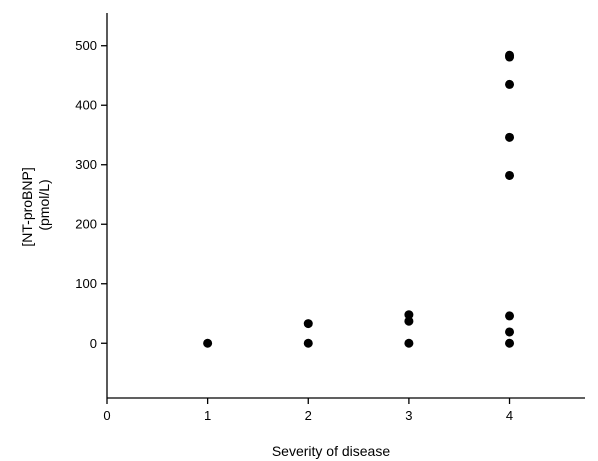 This screenshot has height=461, width=598. I want to click on x-axis-ticks: 0 1 2 3 4, so click(308, 410).